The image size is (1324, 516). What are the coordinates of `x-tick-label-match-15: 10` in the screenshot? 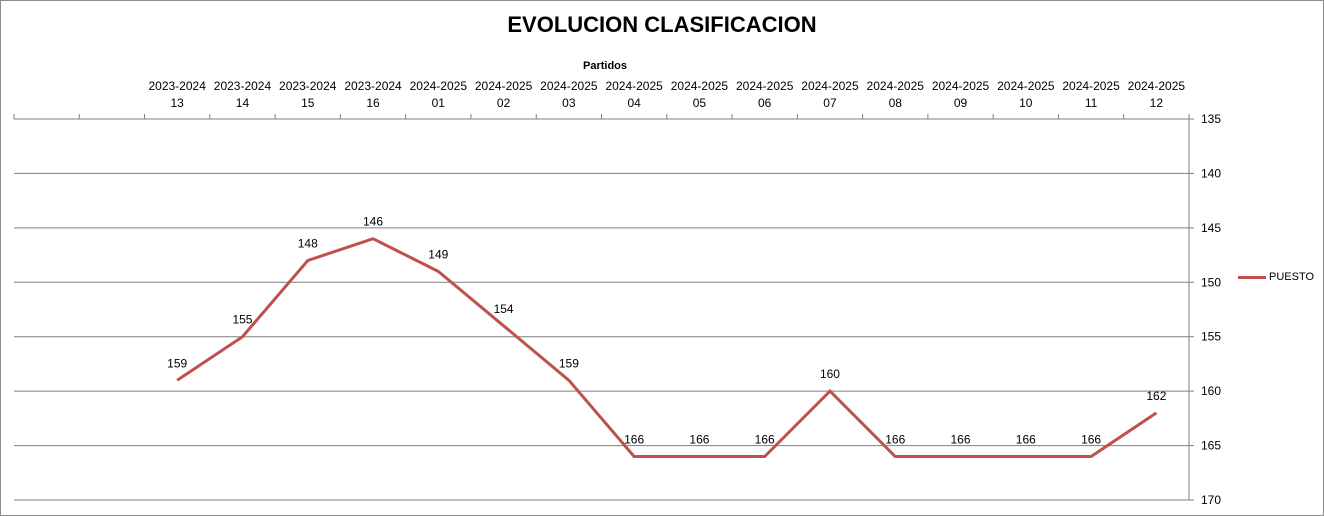 It's located at (1026, 103).